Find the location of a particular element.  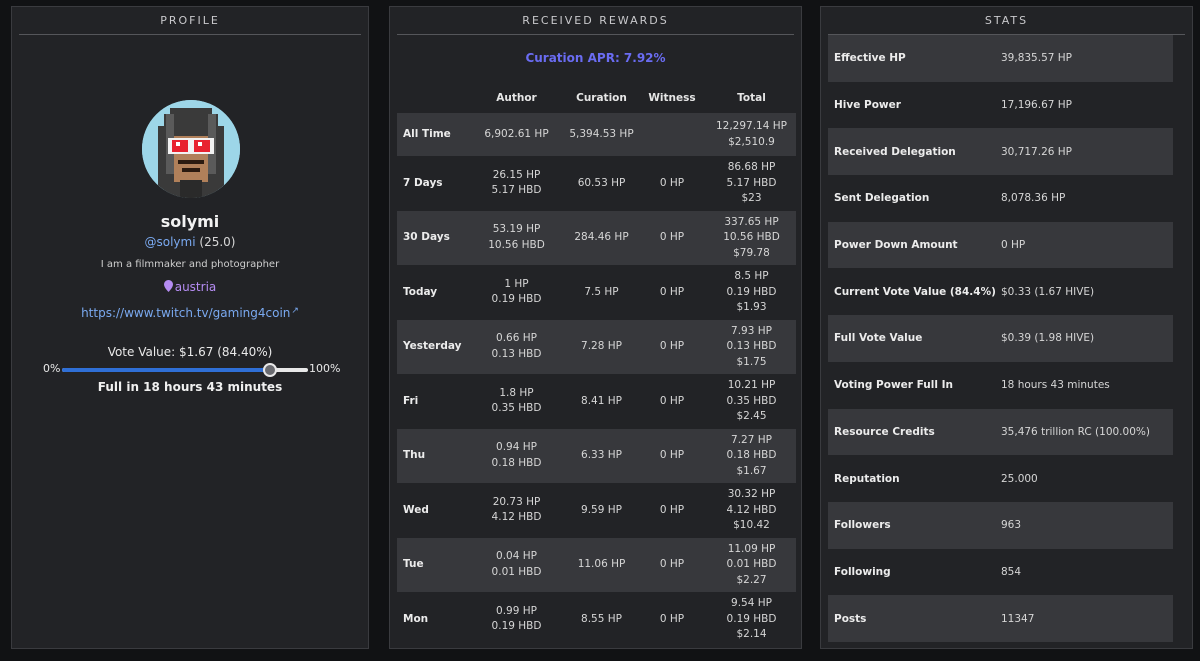

stat-value: 11347 is located at coordinates (1018, 618).